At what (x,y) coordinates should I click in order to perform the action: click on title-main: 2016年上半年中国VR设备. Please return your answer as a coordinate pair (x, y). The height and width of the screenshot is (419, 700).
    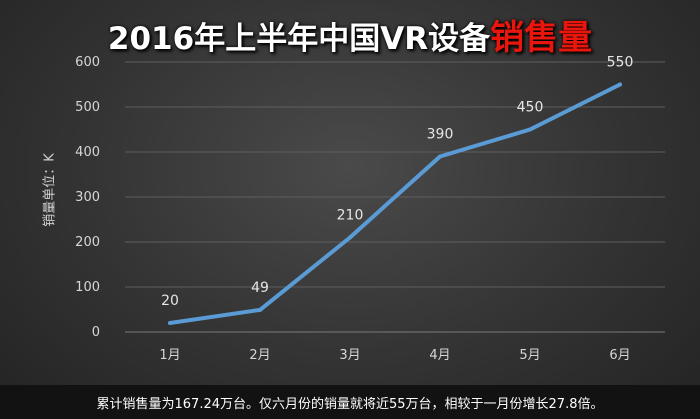
    Looking at the image, I should click on (299, 39).